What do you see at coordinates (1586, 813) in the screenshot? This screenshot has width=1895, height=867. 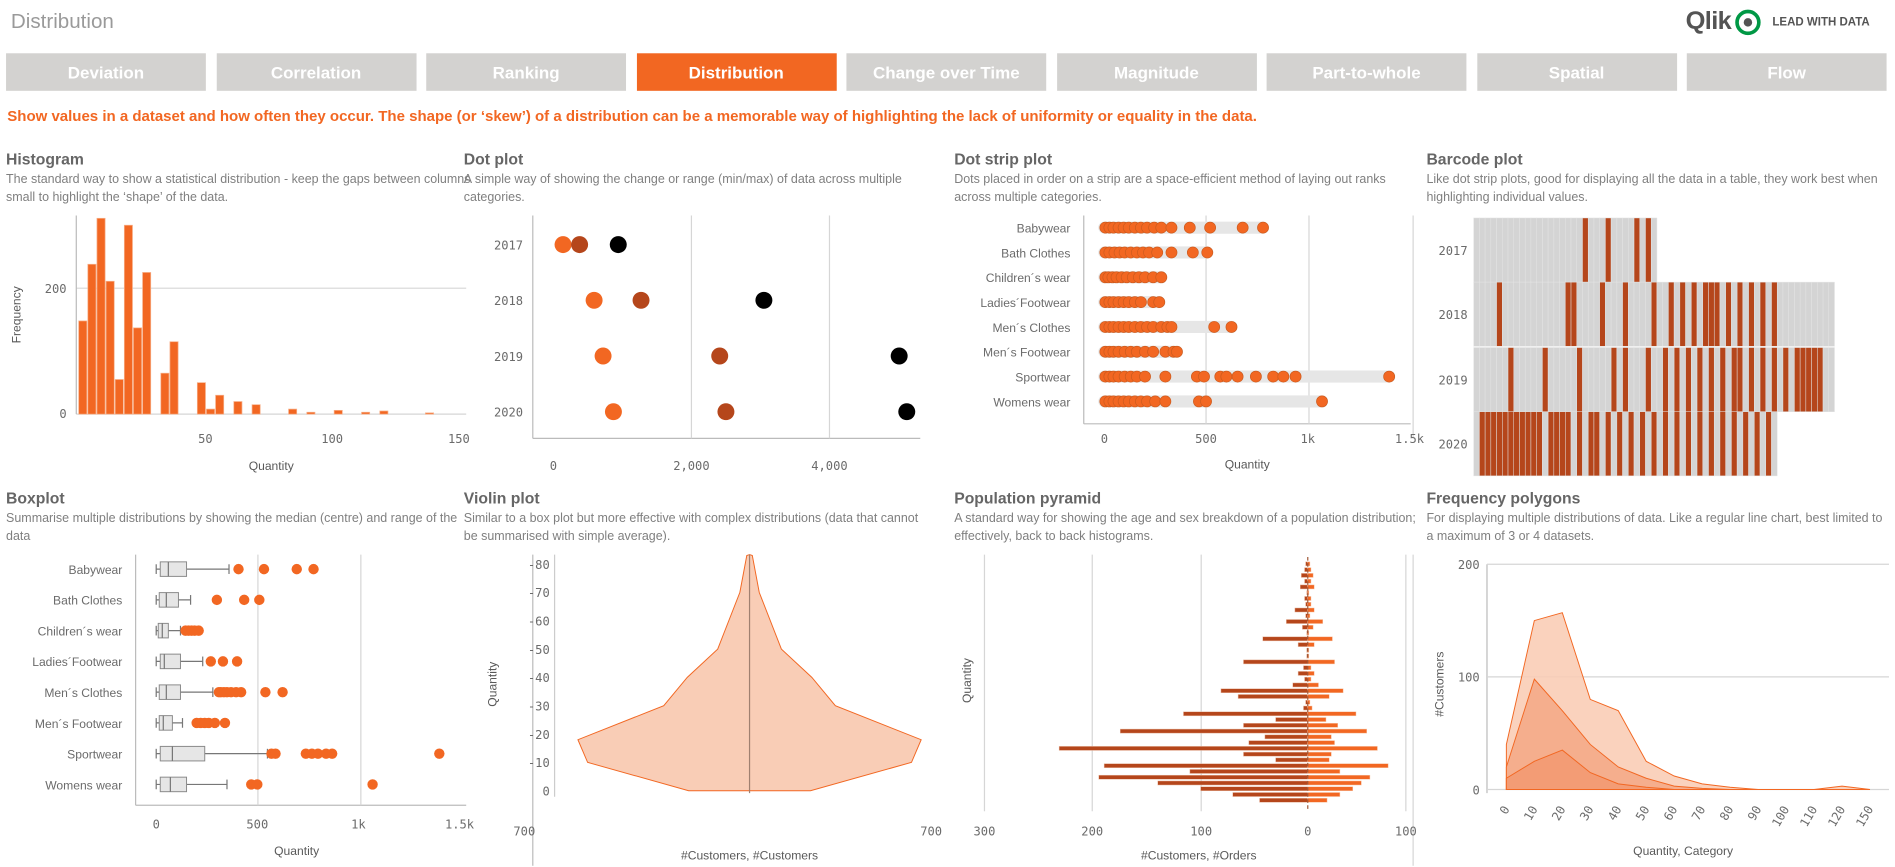 I see `tick-label: 30` at bounding box center [1586, 813].